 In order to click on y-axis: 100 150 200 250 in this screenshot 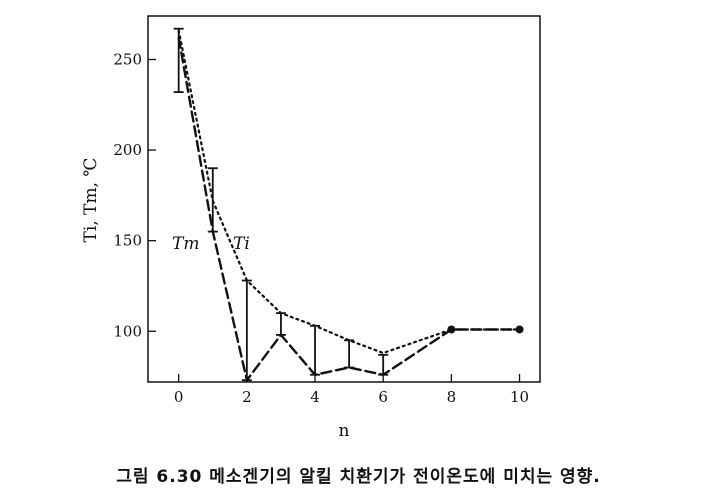, I will do `click(134, 195)`.